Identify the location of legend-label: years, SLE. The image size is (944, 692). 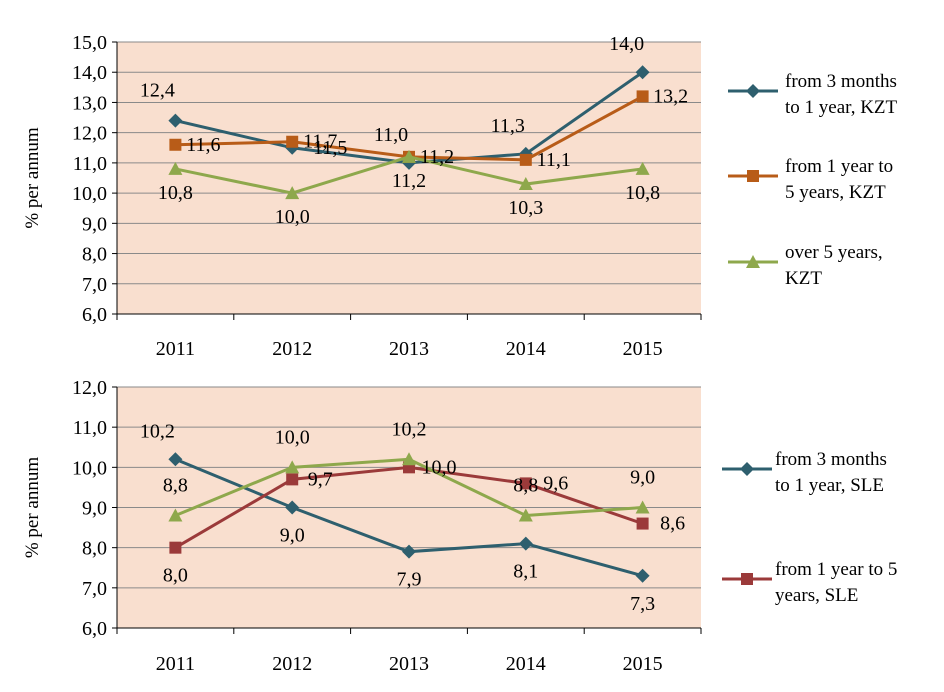
(816, 595).